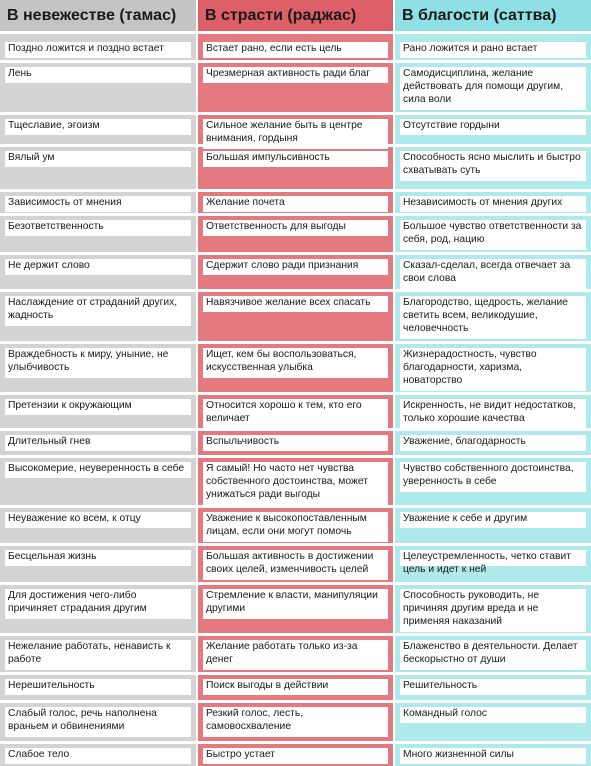  Describe the element at coordinates (98, 443) in the screenshot. I see `cell-tamas: Длительный гнев` at that location.